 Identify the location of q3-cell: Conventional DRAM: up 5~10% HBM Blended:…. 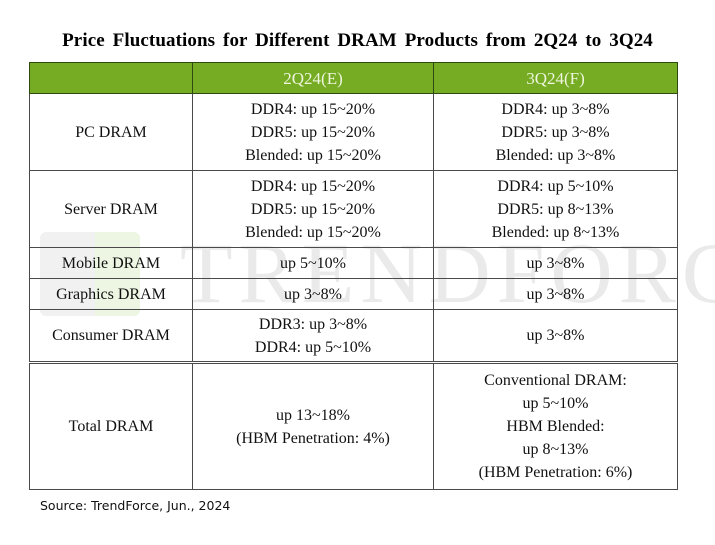
(555, 426).